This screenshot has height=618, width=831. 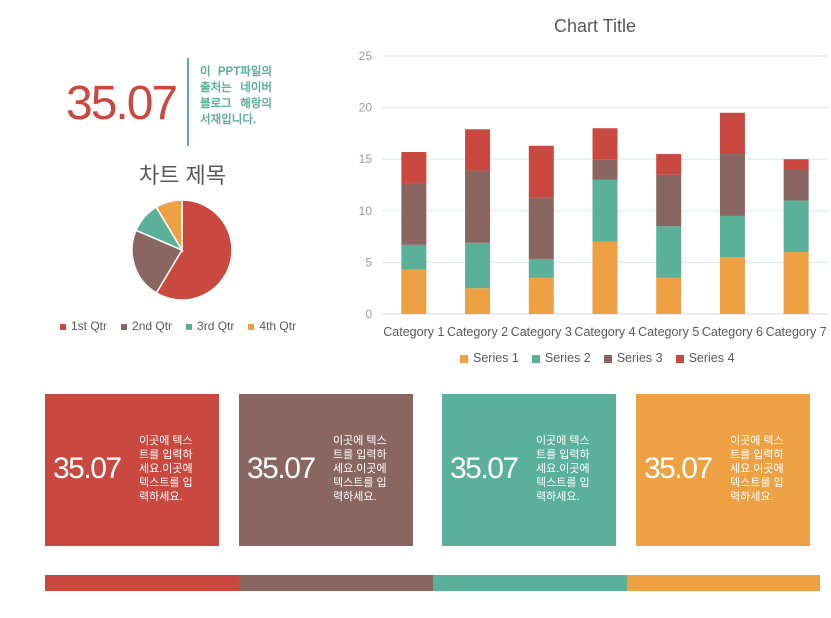 I want to click on stat-card-4: 35.07 이곳에 텍스트를 입력하세요.이곳에 텍스트를 입력하세요., so click(x=723, y=470).